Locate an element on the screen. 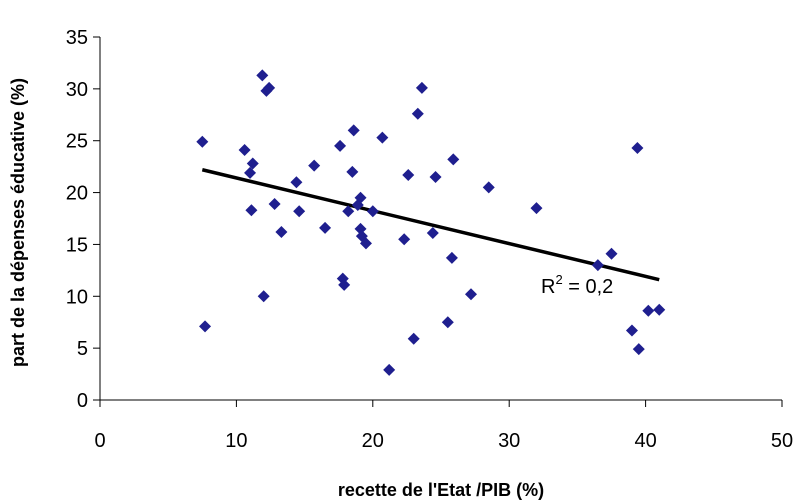  x-tick-label: 10 is located at coordinates (236, 441).